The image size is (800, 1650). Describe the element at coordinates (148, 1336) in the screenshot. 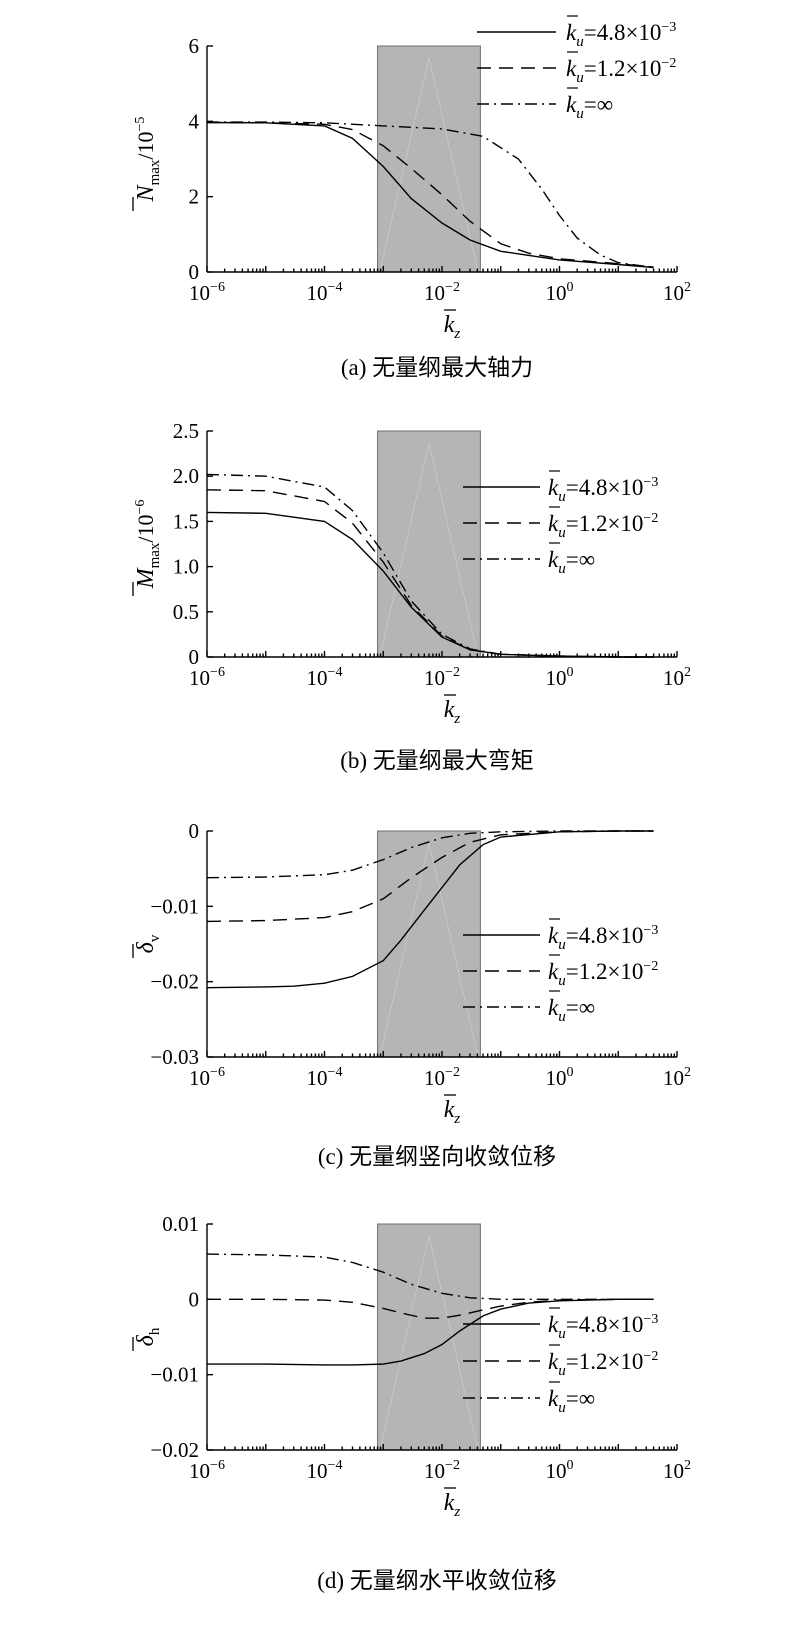

I see `y-axis-label: δh` at that location.